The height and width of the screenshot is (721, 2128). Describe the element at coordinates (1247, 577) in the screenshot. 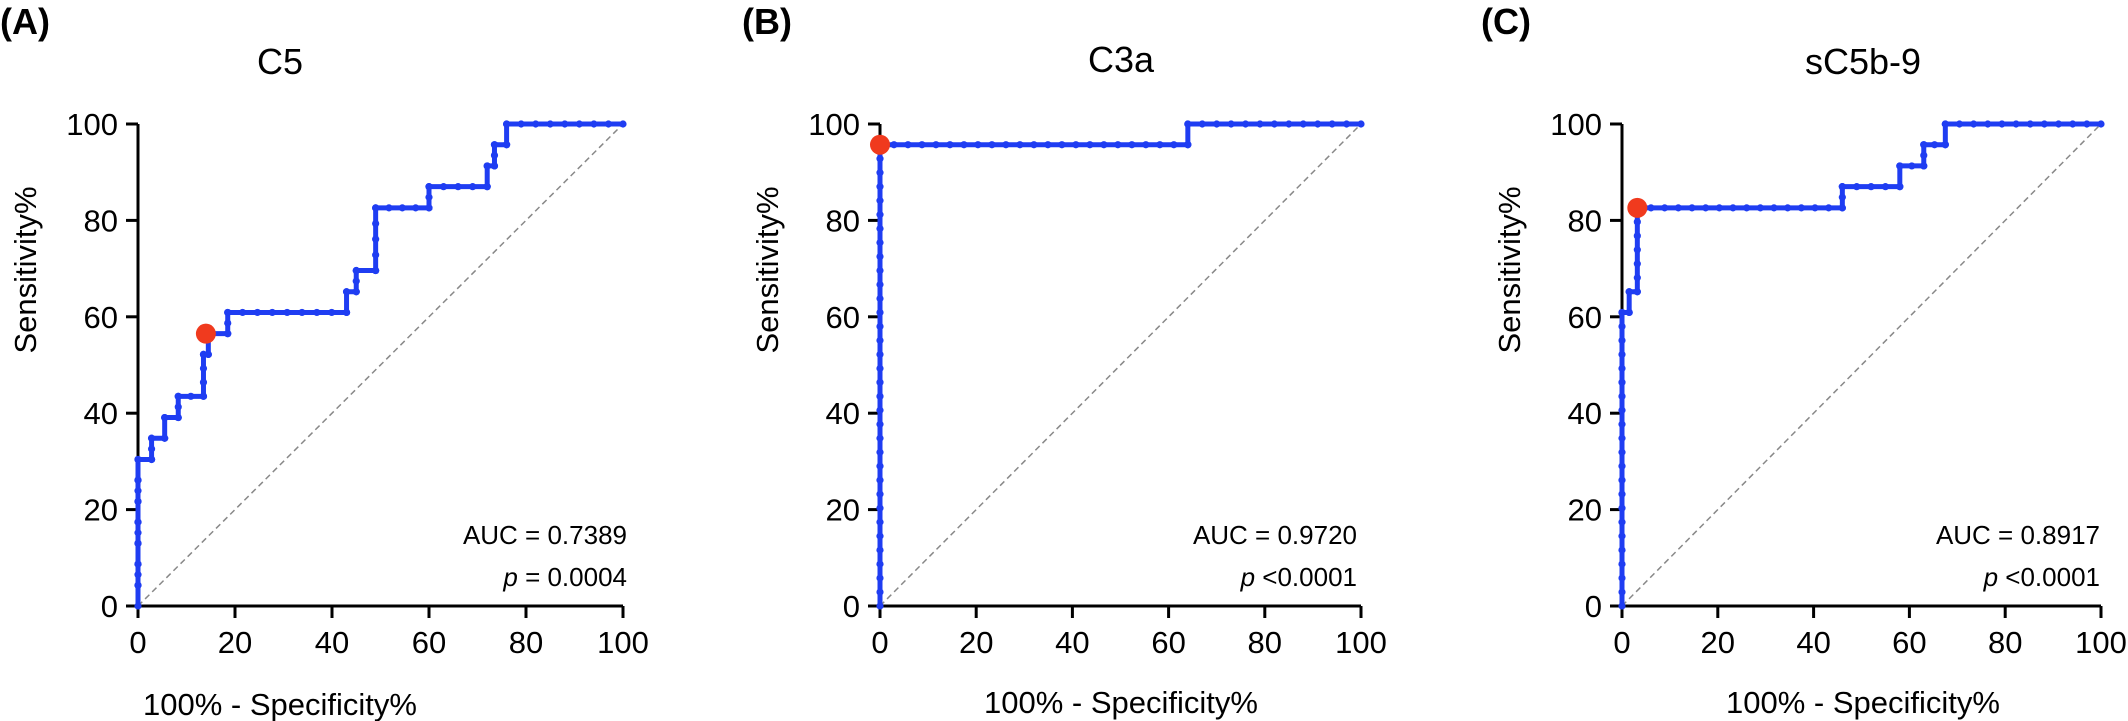

I see `p-symbol-b: p` at that location.